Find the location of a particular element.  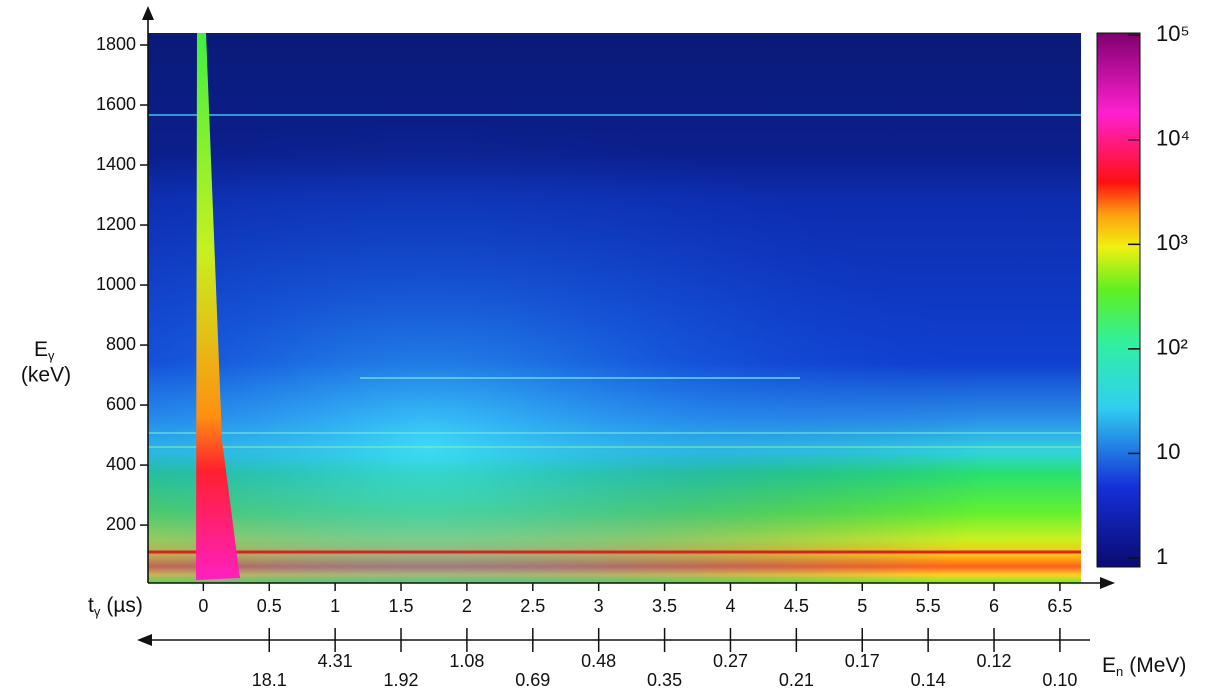

y-axis-arrow is located at coordinates (148, 13).